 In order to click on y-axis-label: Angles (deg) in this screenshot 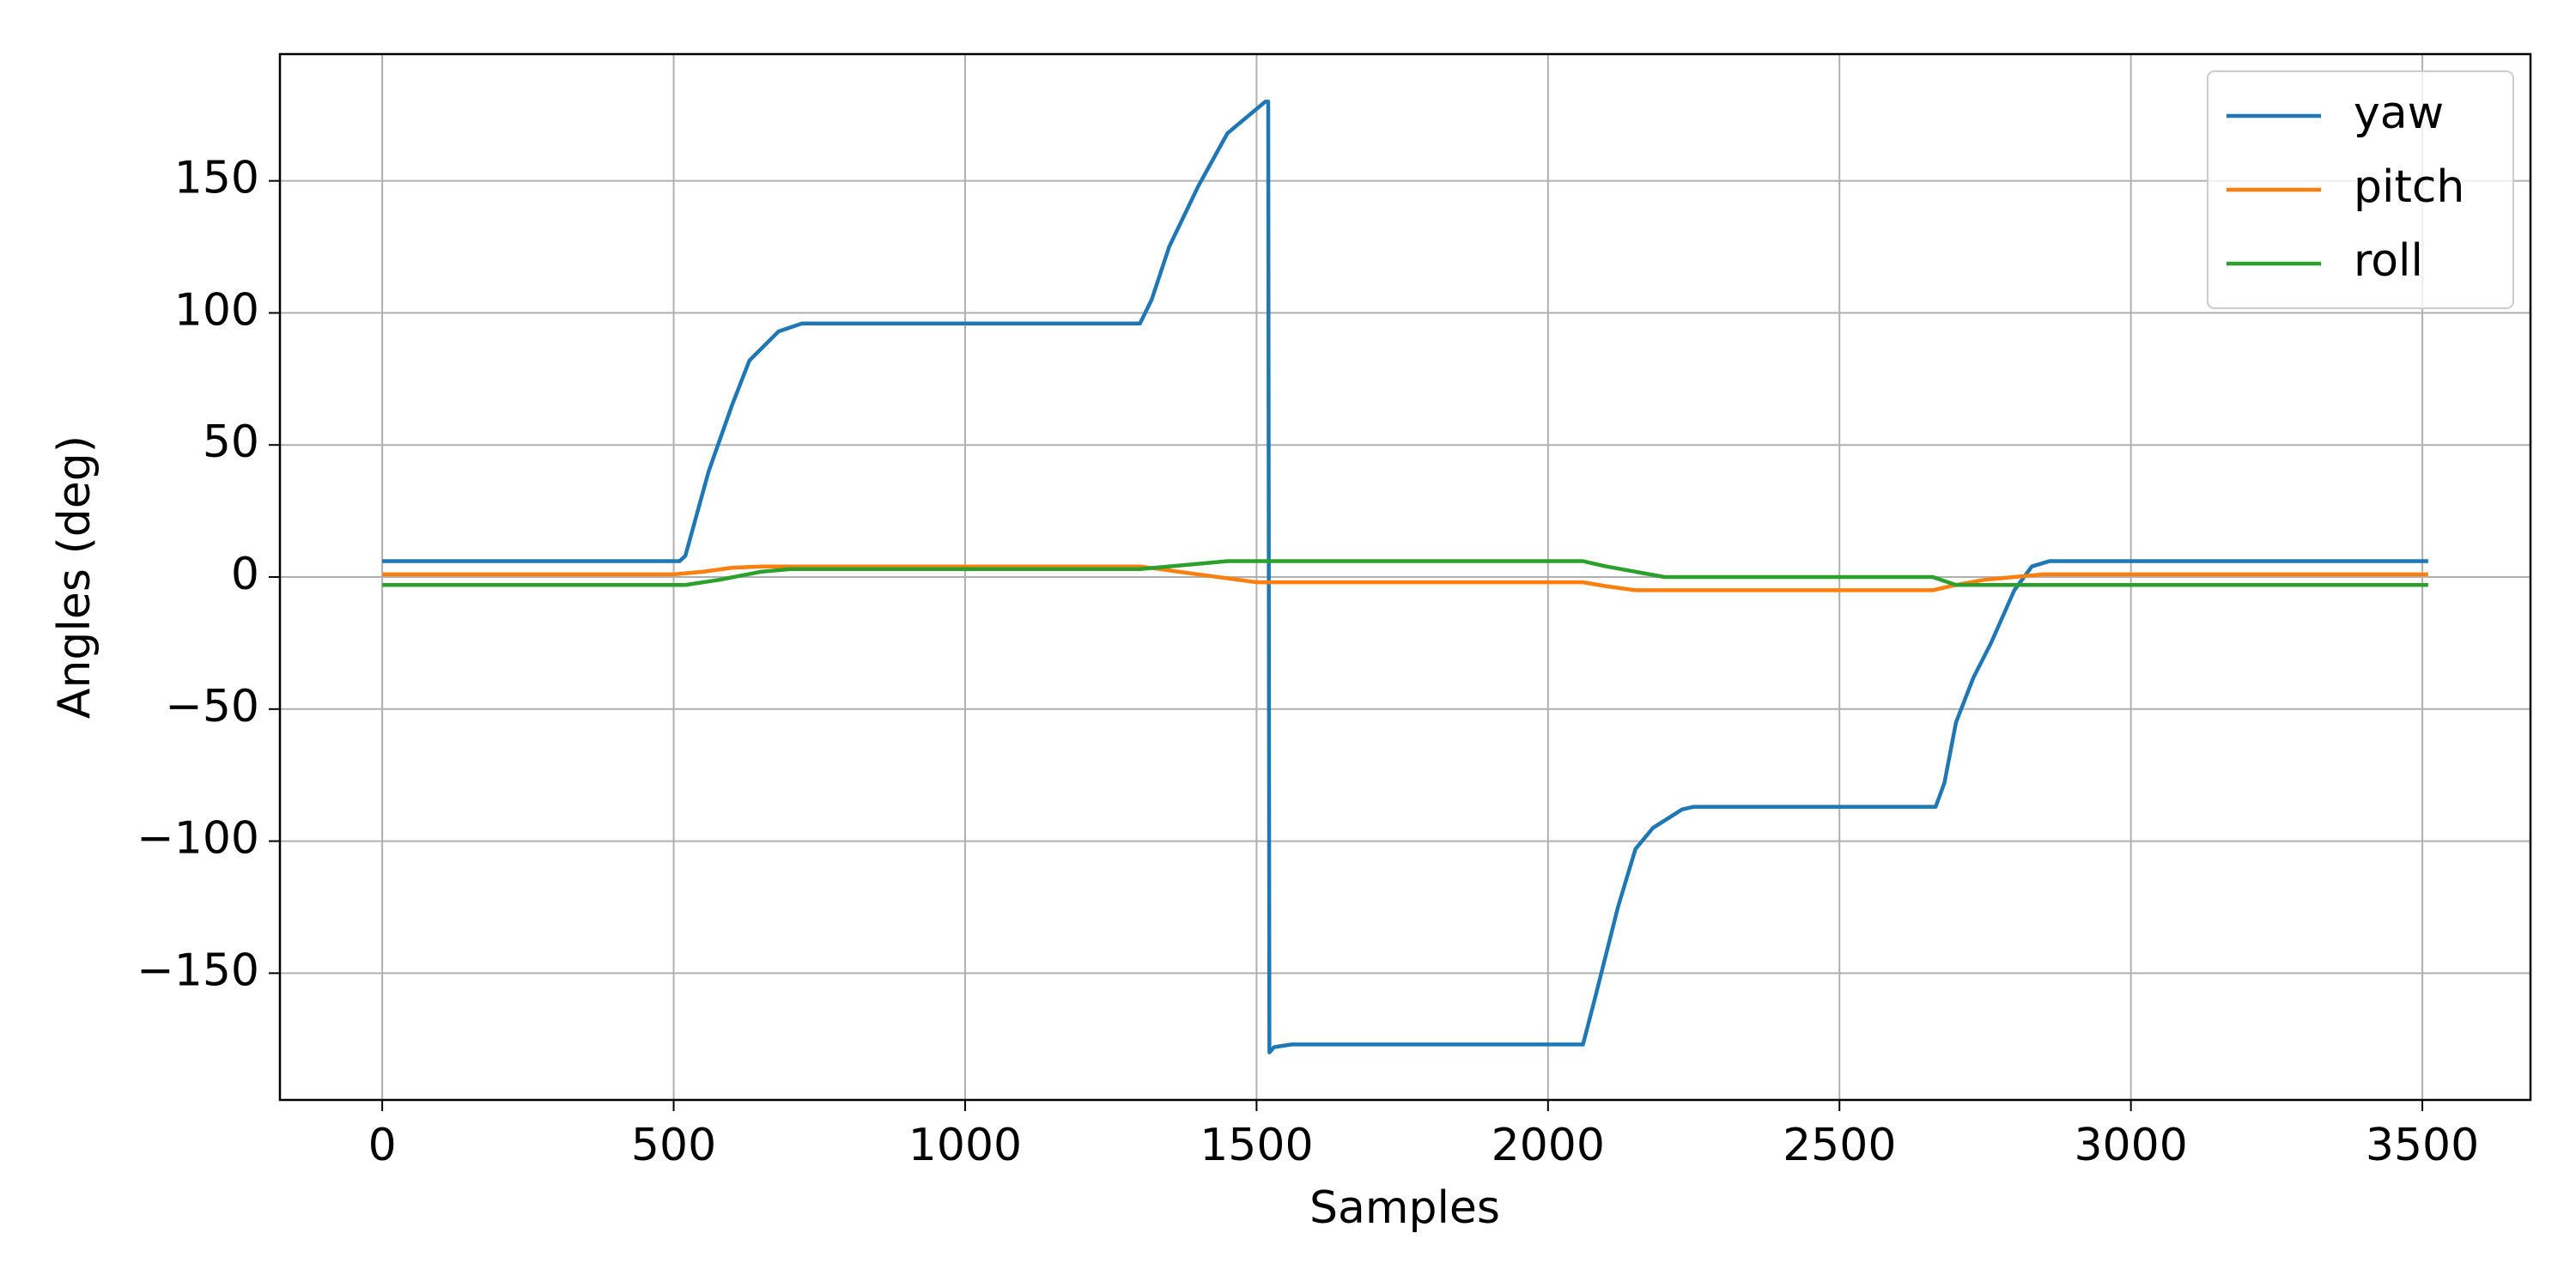, I will do `click(74, 577)`.